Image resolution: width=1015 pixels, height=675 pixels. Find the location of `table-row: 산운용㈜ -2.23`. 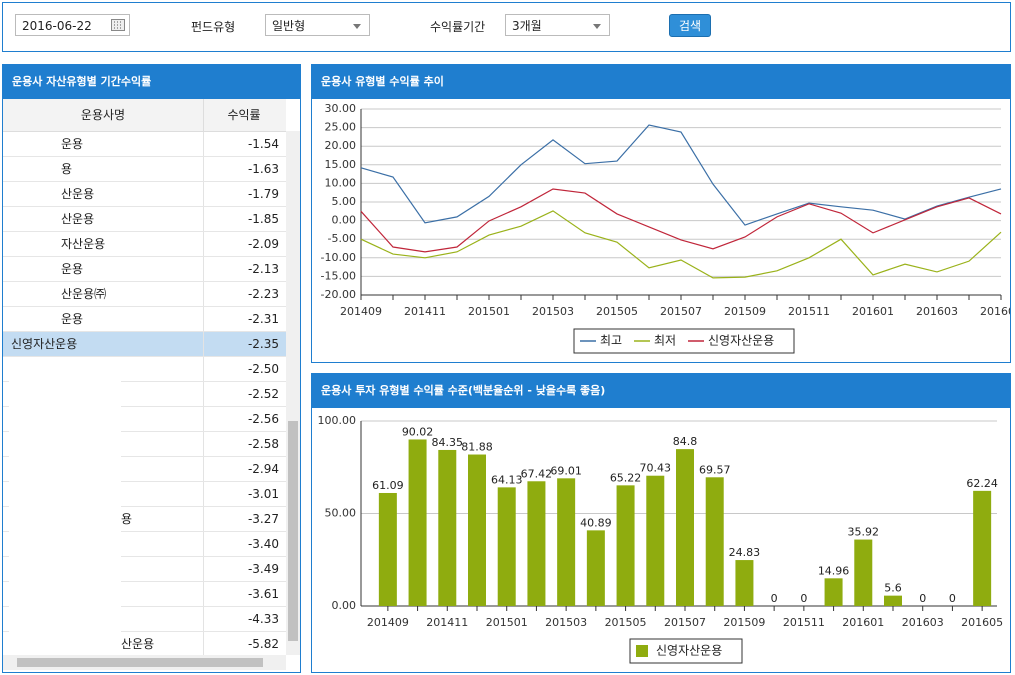

table-row: 산운용㈜ -2.23 is located at coordinates (144, 294).